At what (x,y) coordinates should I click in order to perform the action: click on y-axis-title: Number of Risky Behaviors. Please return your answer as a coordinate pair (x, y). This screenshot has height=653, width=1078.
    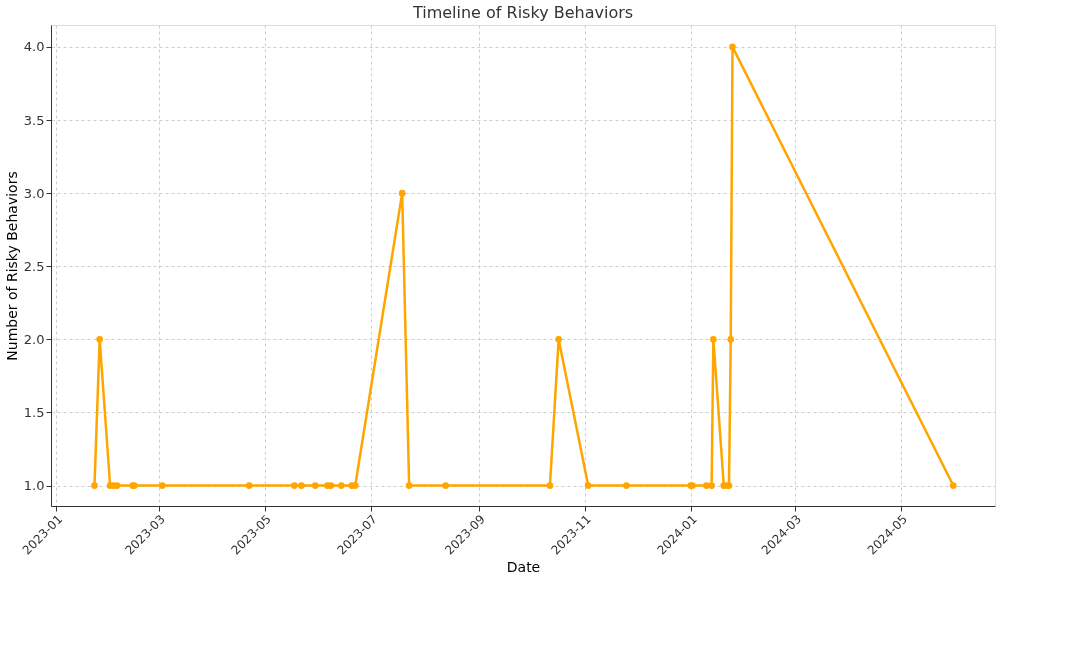
    Looking at the image, I should click on (11, 266).